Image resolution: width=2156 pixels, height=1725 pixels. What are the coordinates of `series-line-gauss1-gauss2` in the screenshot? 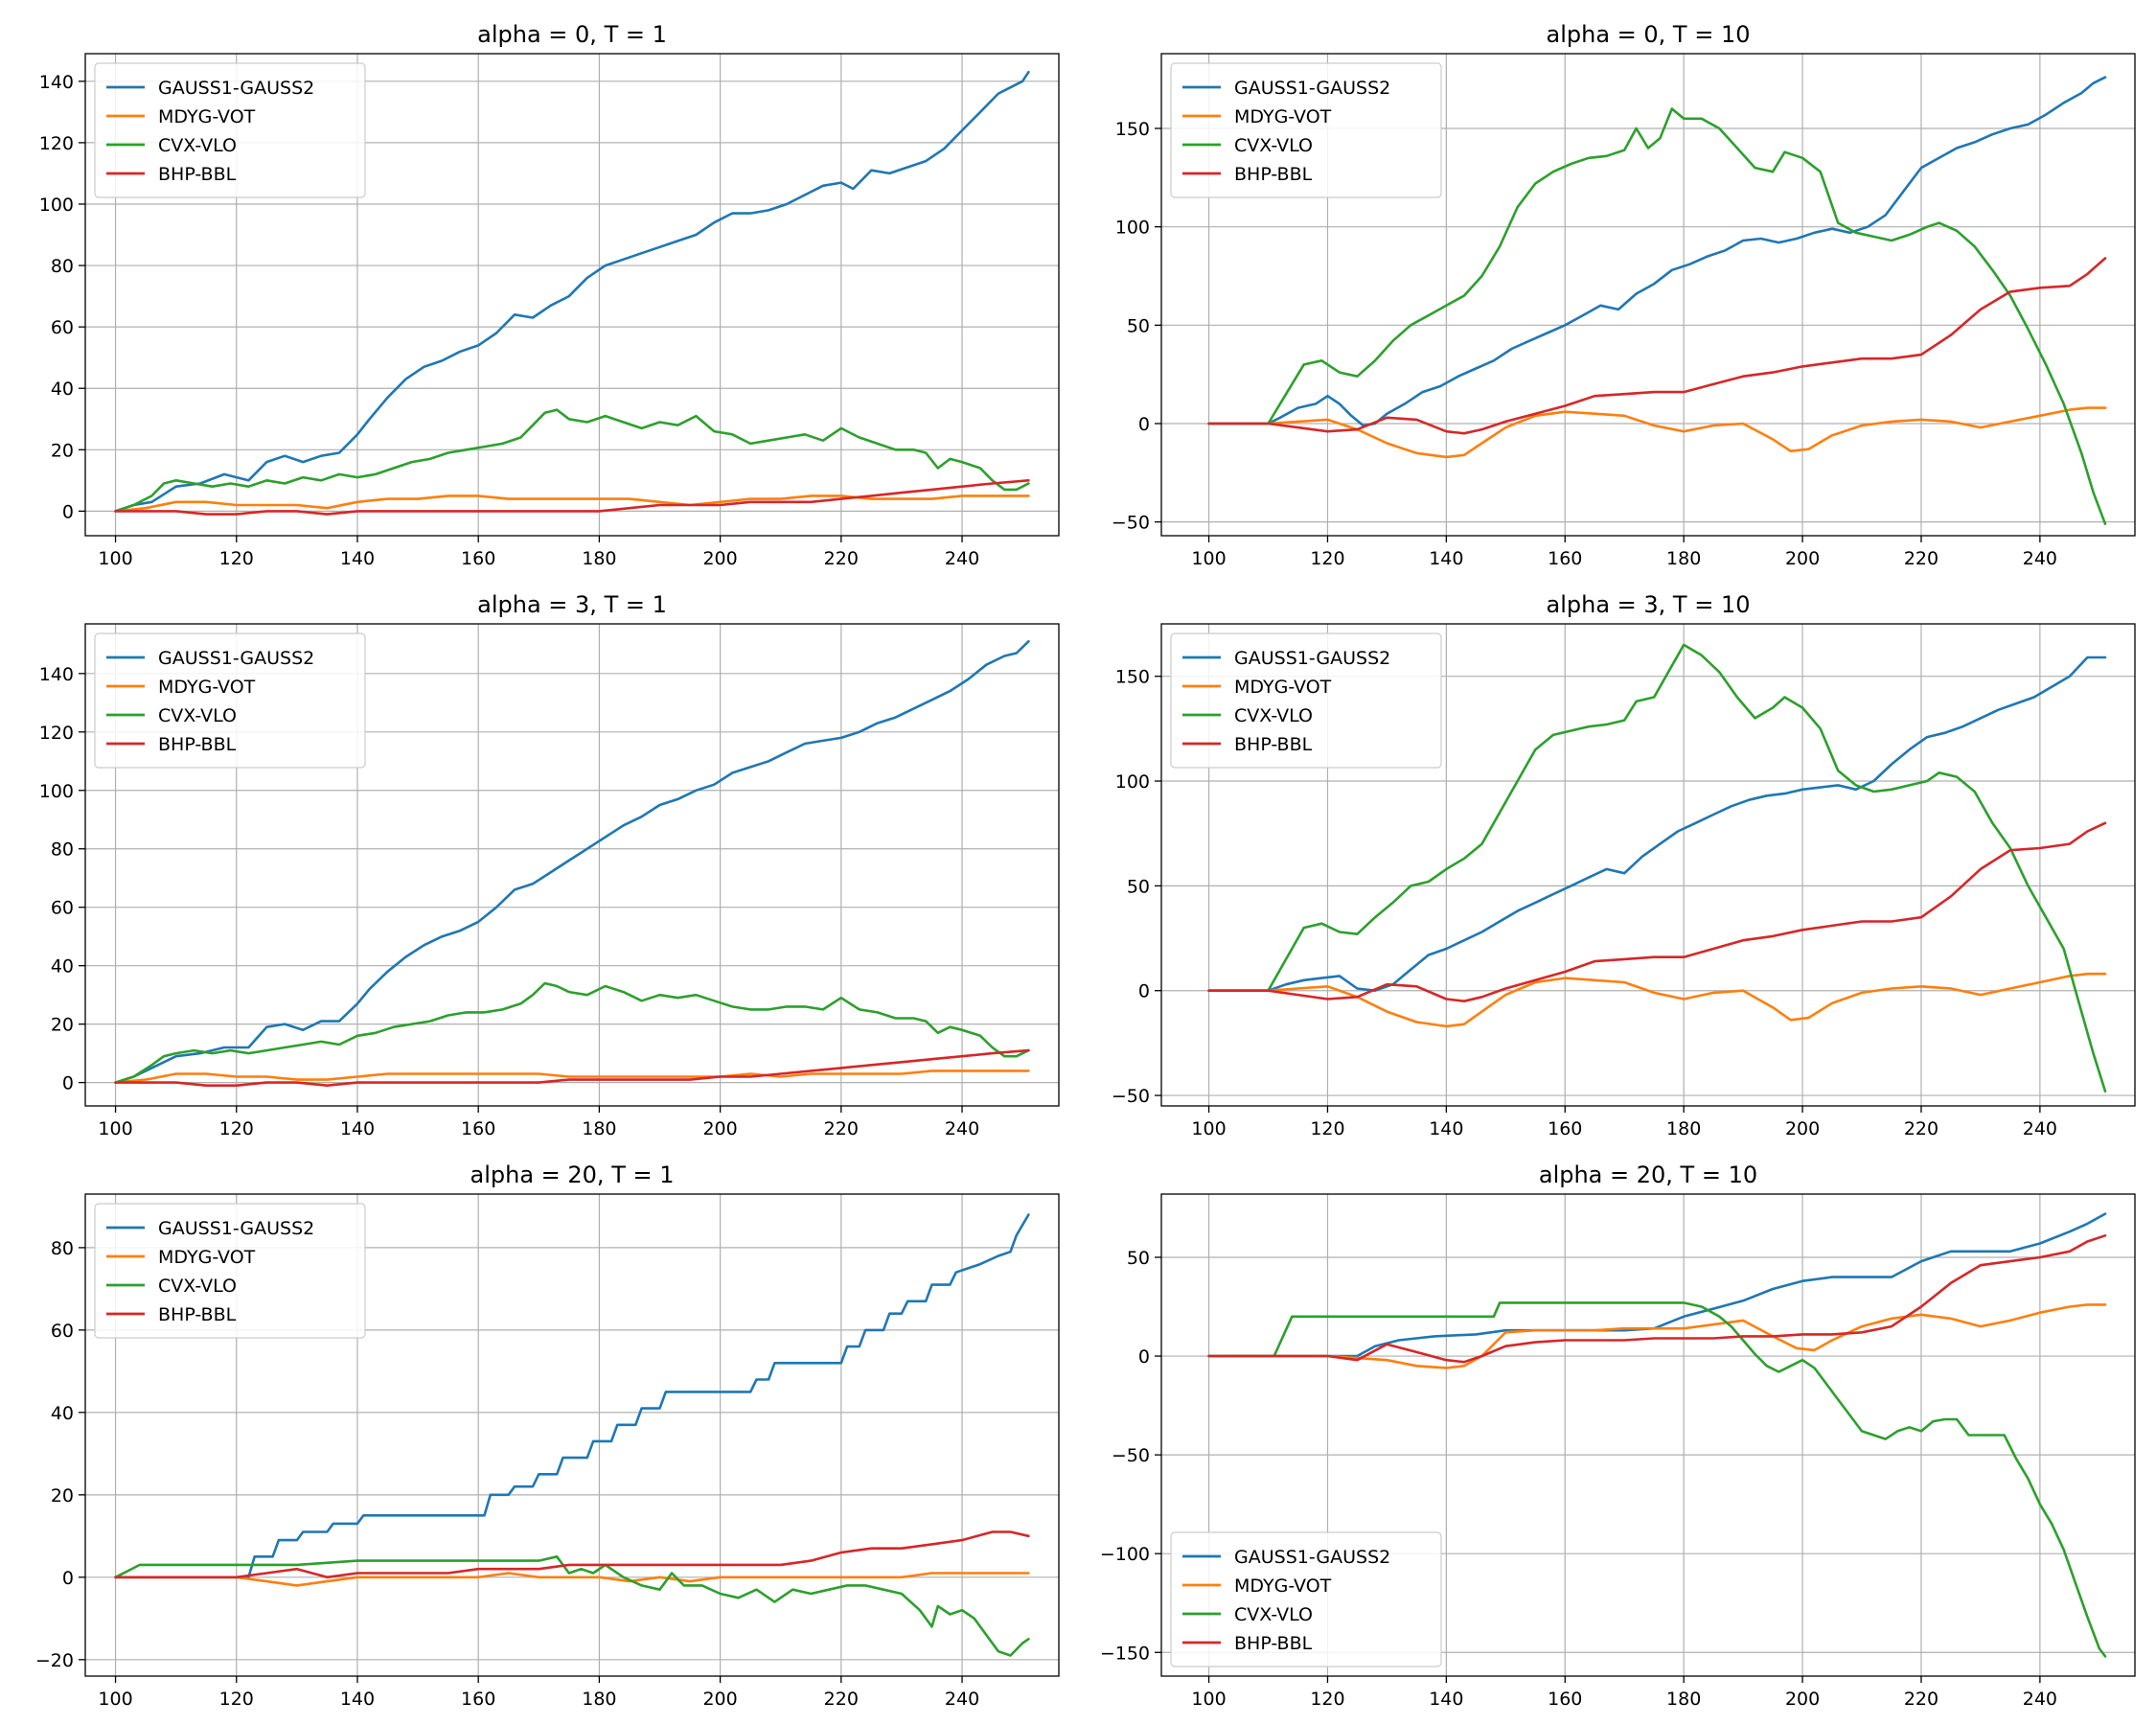 It's located at (1657, 1285).